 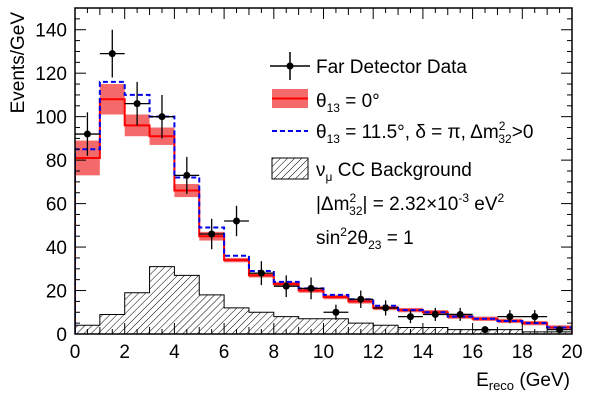 I want to click on y-tick-label: 0, so click(x=61, y=335).